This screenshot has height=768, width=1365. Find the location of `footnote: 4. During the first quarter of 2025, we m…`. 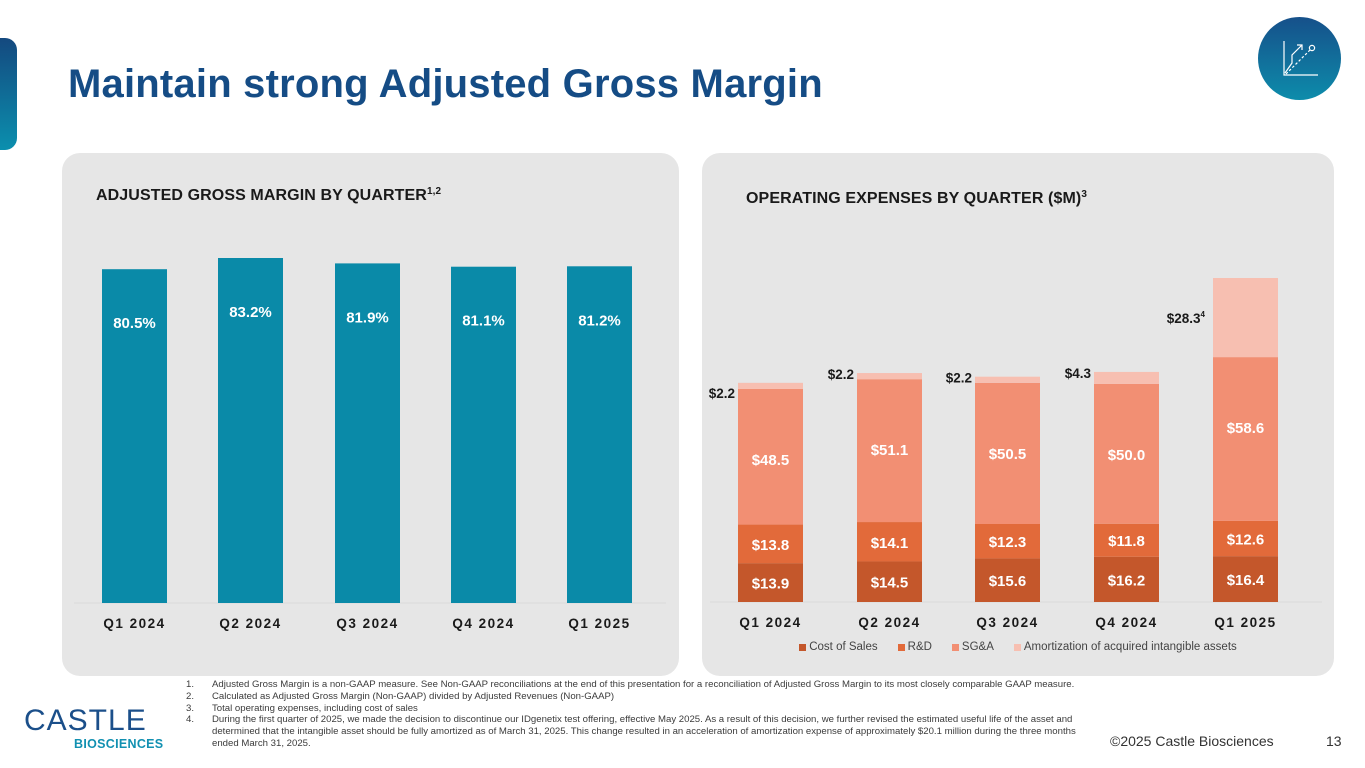

footnote: 4. During the first quarter of 2025, we m… is located at coordinates (641, 731).